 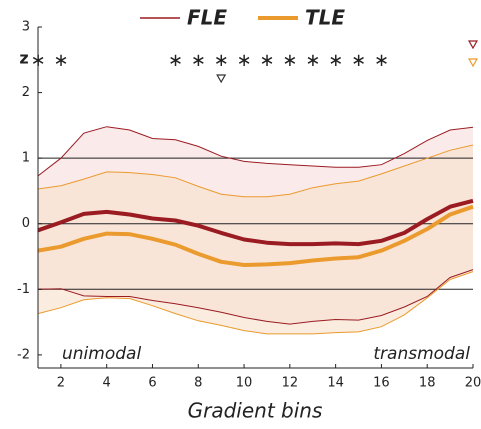 What do you see at coordinates (290, 383) in the screenshot?
I see `x-tick-label: 12` at bounding box center [290, 383].